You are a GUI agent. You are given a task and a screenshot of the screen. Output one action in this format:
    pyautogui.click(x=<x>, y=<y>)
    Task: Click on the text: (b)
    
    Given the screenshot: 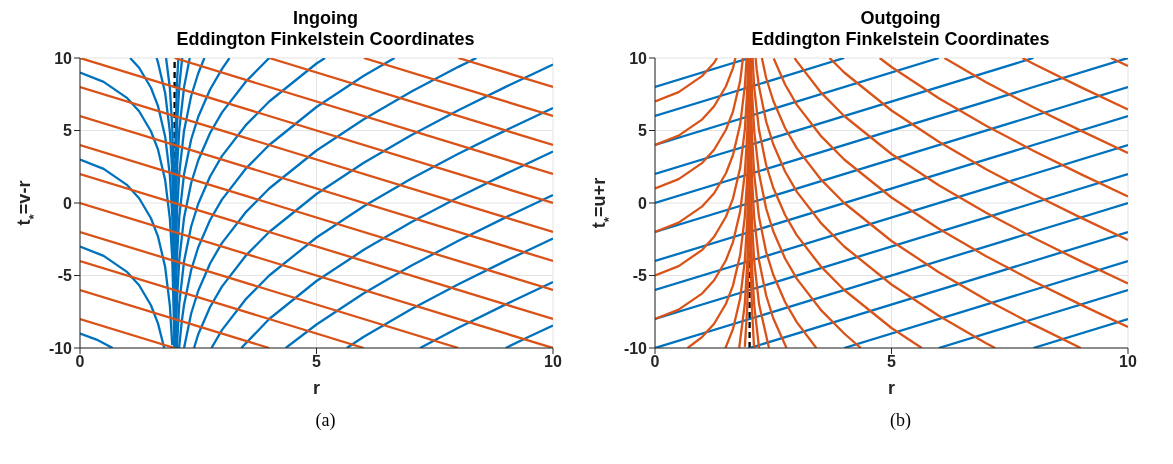 What is the action you would take?
    pyautogui.click(x=900, y=420)
    